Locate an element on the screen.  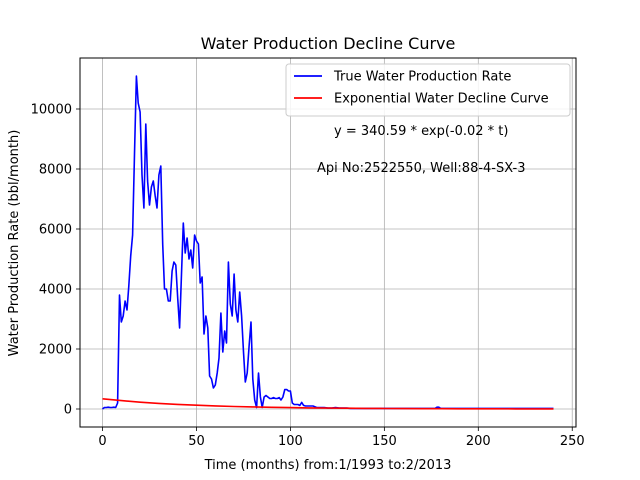
x-tick-label: 0 is located at coordinates (102, 441).